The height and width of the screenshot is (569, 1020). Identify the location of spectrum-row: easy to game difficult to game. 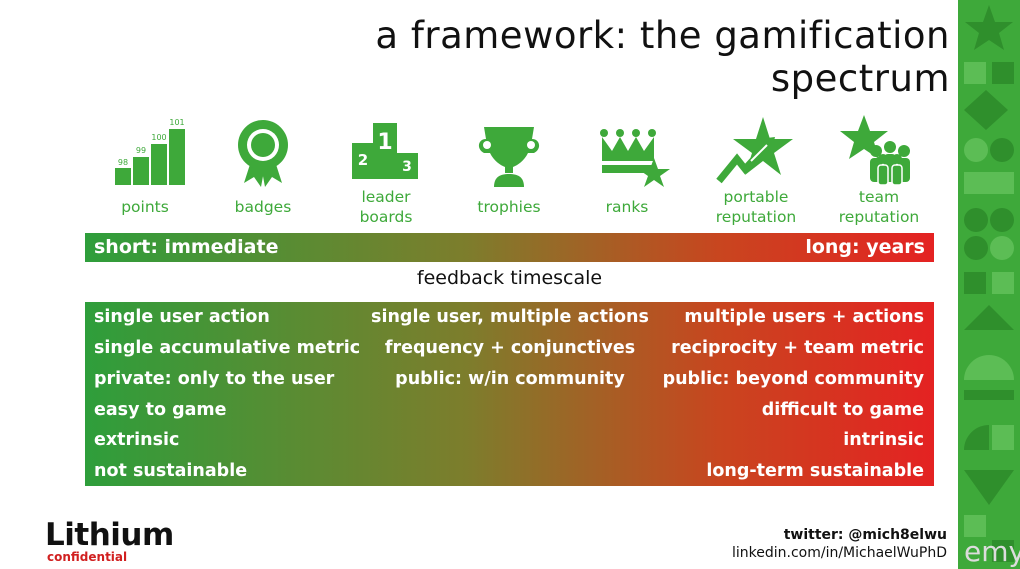
(509, 410).